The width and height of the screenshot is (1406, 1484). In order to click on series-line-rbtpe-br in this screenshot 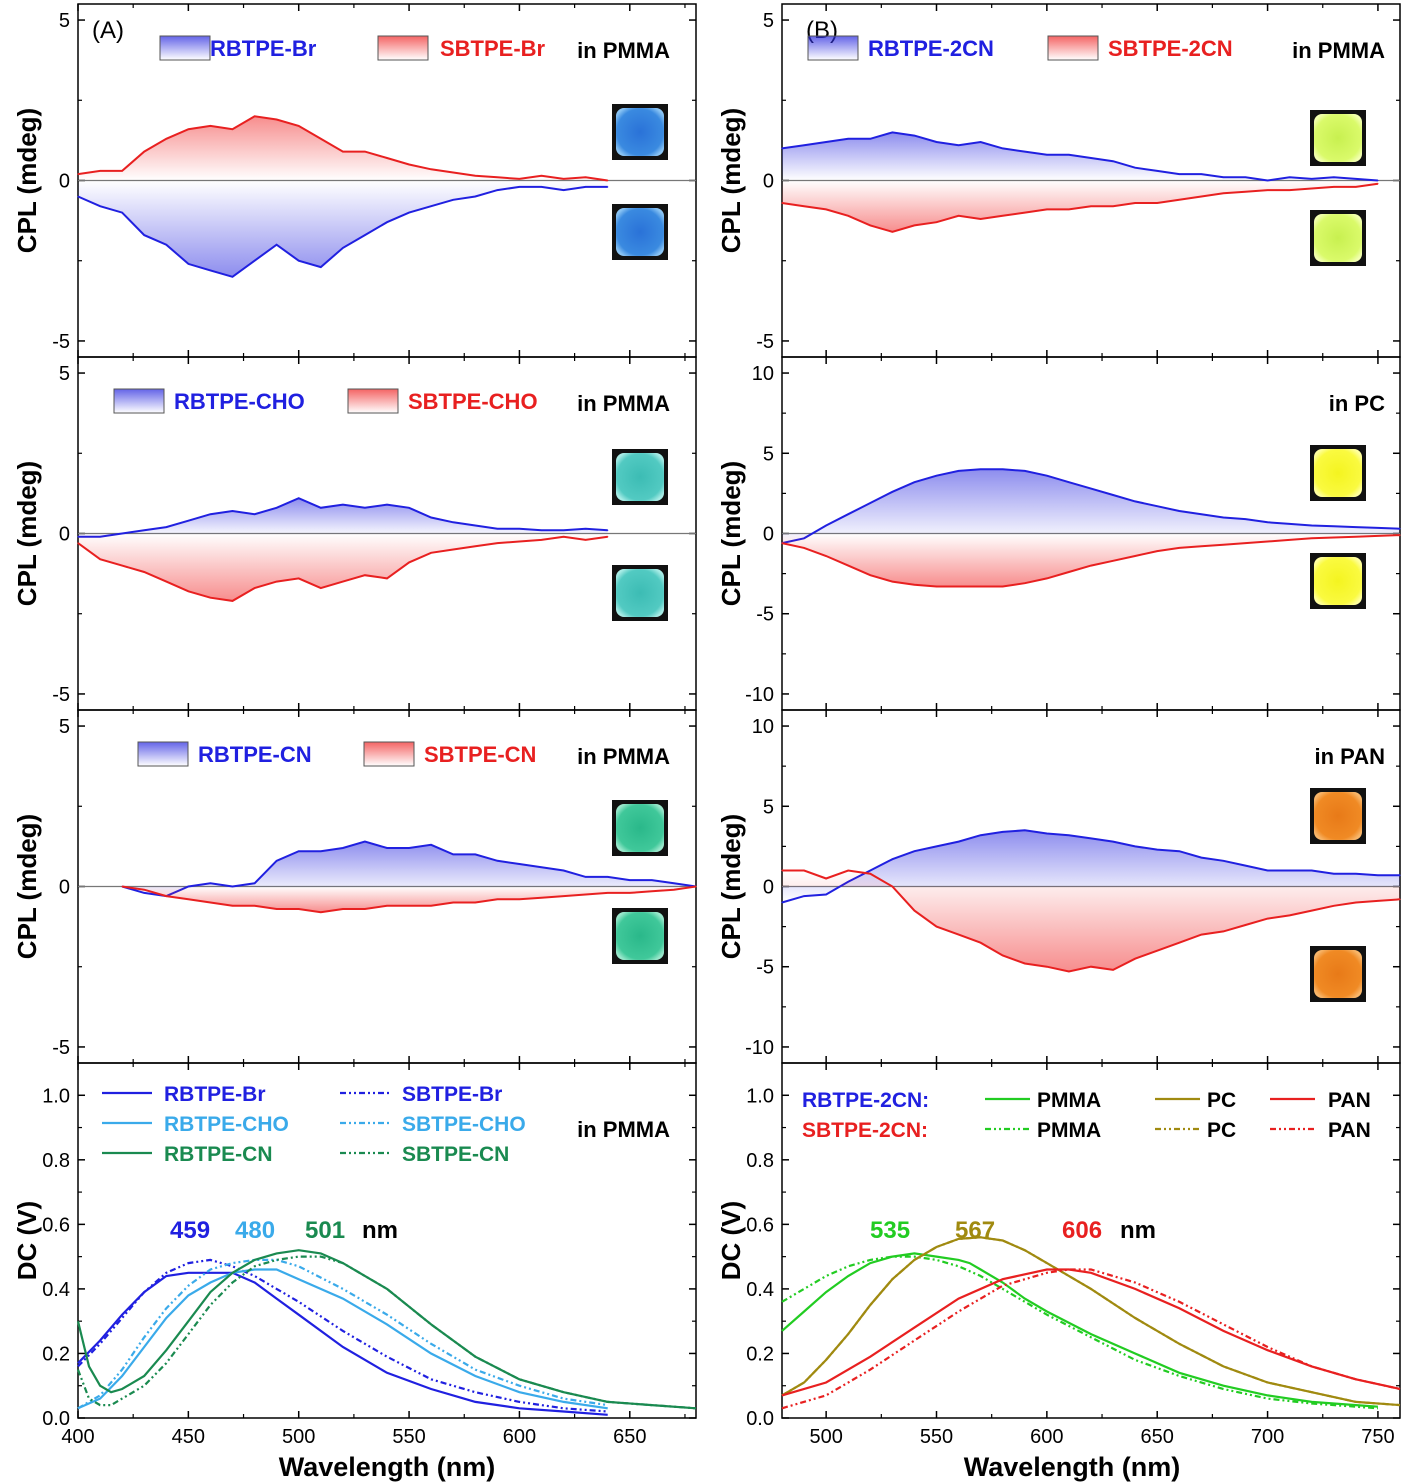, I will do `click(342, 1343)`.